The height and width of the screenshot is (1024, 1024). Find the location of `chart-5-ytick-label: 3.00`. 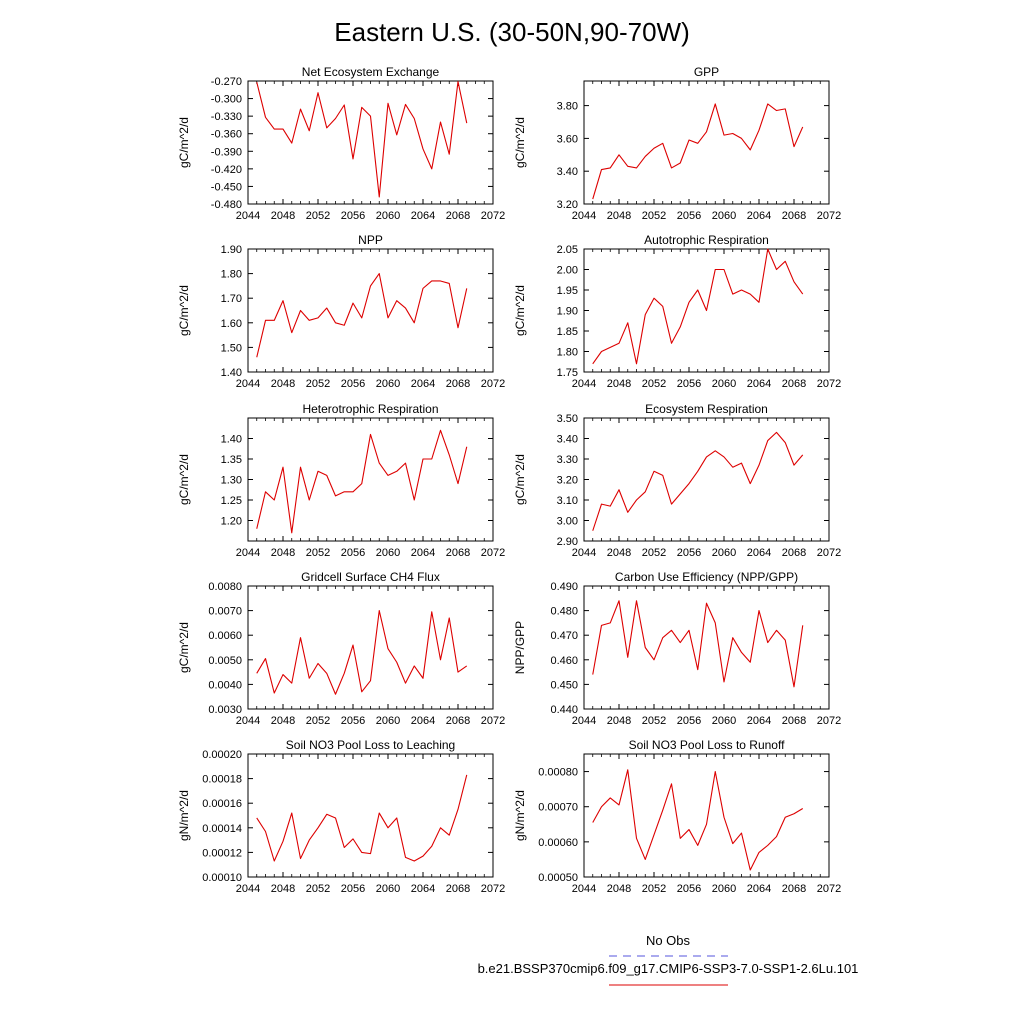

chart-5-ytick-label: 3.00 is located at coordinates (567, 522).